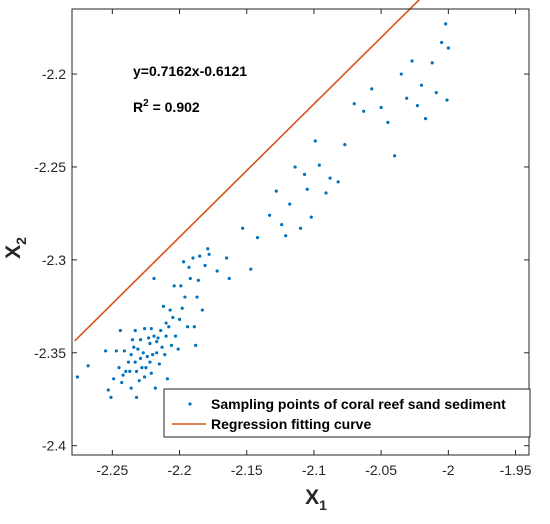  I want to click on legend-scatter-marker, so click(190, 404).